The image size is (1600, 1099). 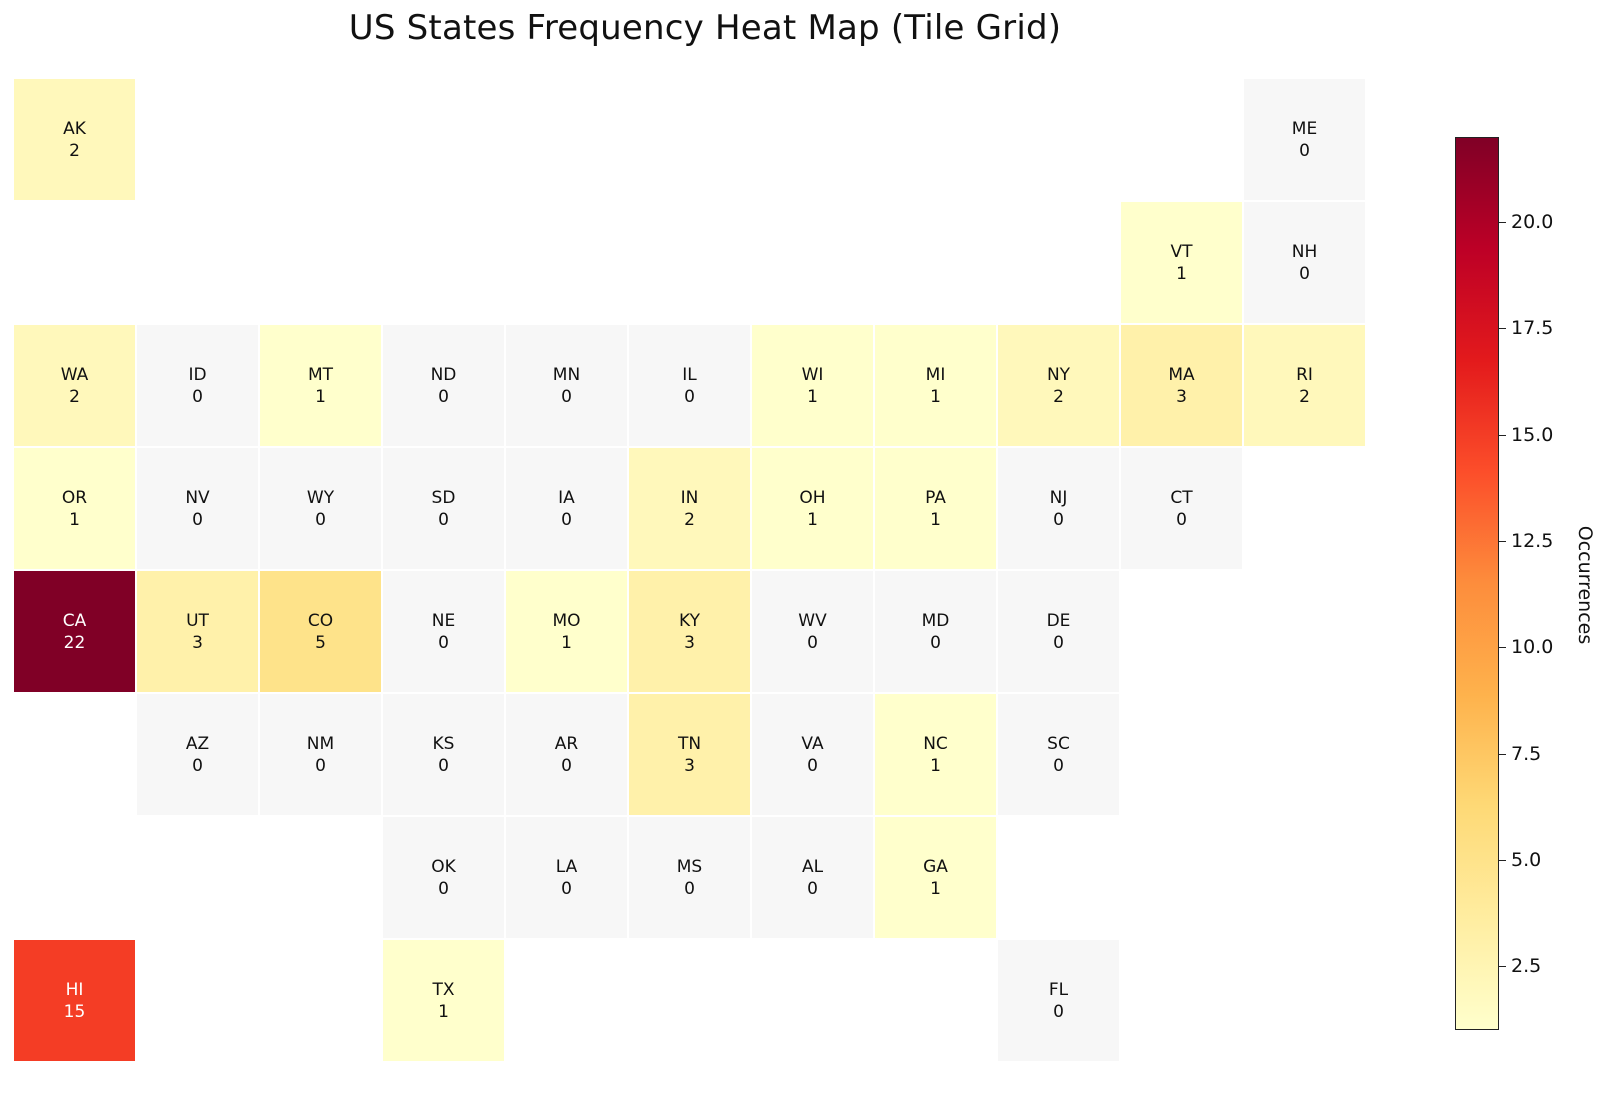 What do you see at coordinates (1304, 374) in the screenshot?
I see `state-label: RI` at bounding box center [1304, 374].